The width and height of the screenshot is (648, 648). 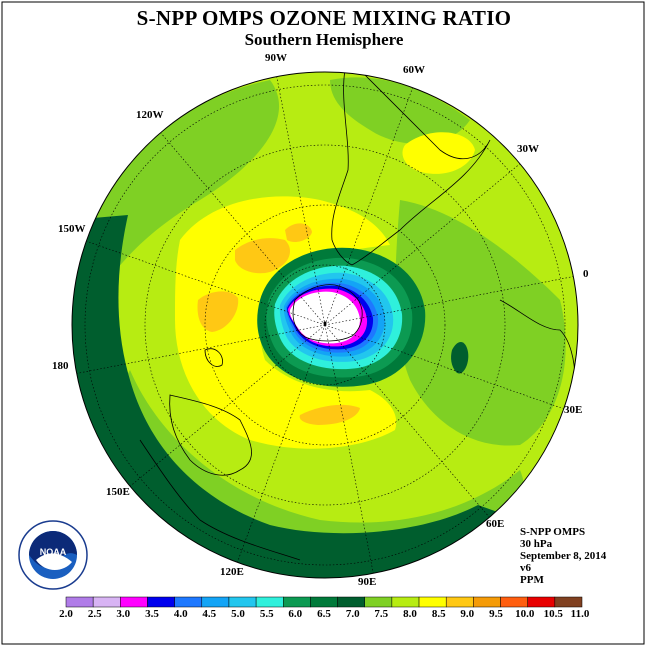 I want to click on lon-label-0: 0, so click(x=586, y=274).